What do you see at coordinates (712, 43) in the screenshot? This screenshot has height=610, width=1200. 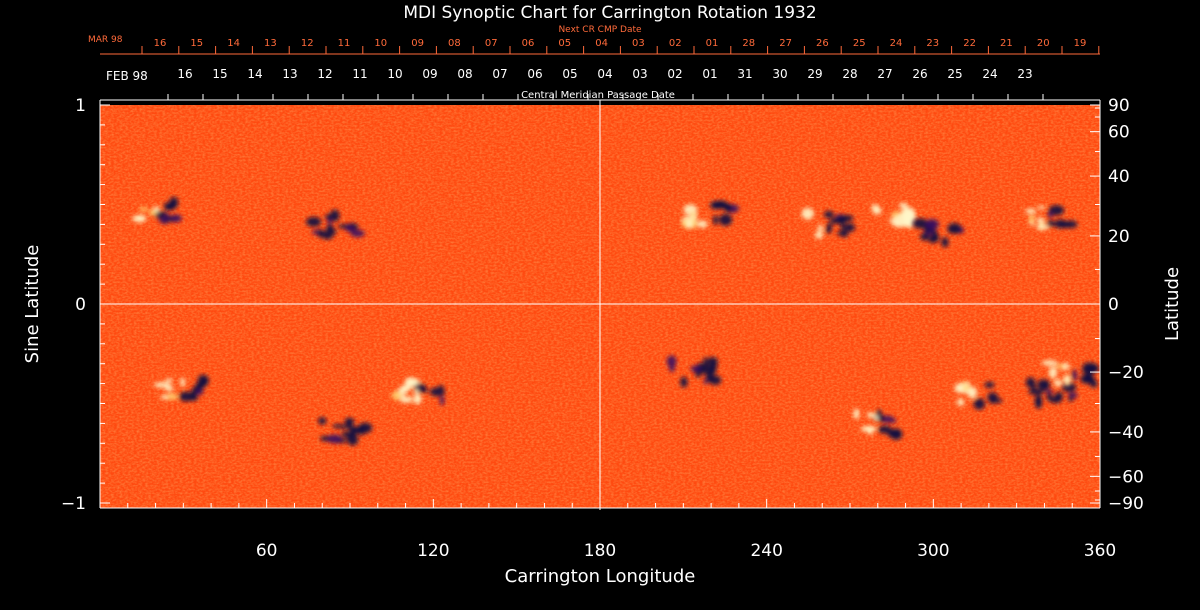 I see `next-cr-date-label: 01` at bounding box center [712, 43].